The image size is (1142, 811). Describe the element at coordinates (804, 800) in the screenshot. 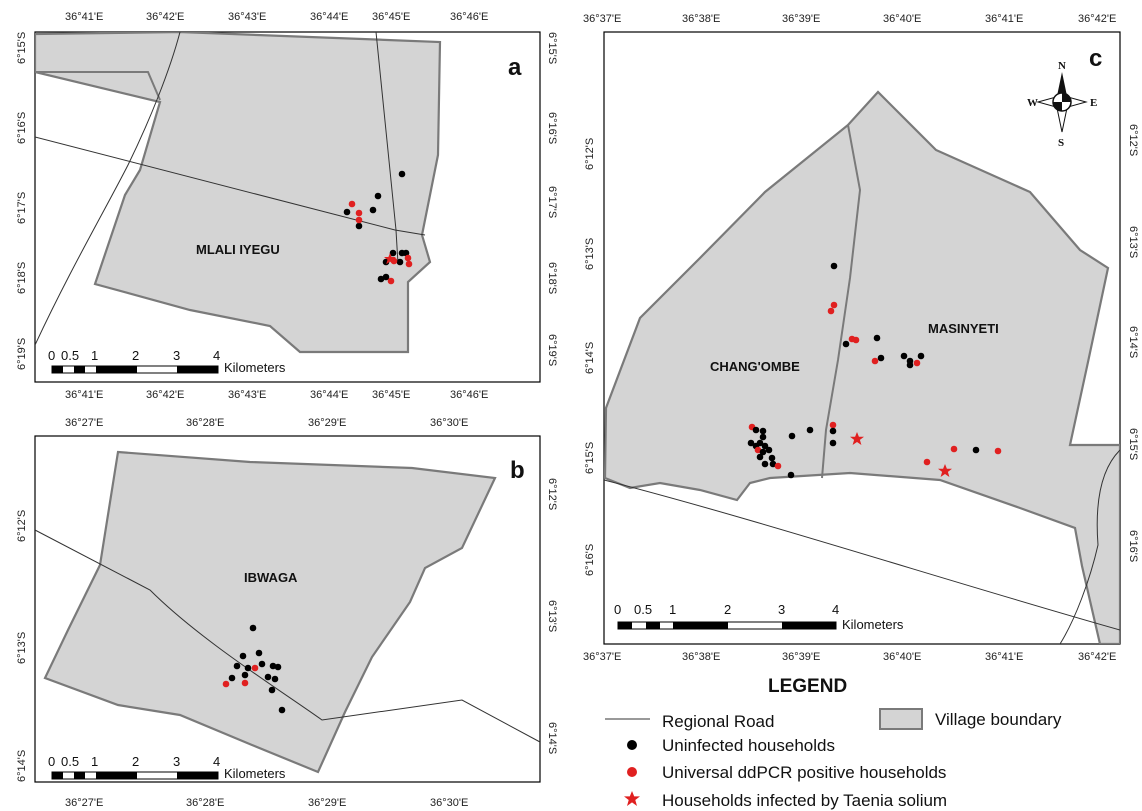

I see `legend-taenia-label: Households infected by Taenia solium` at that location.